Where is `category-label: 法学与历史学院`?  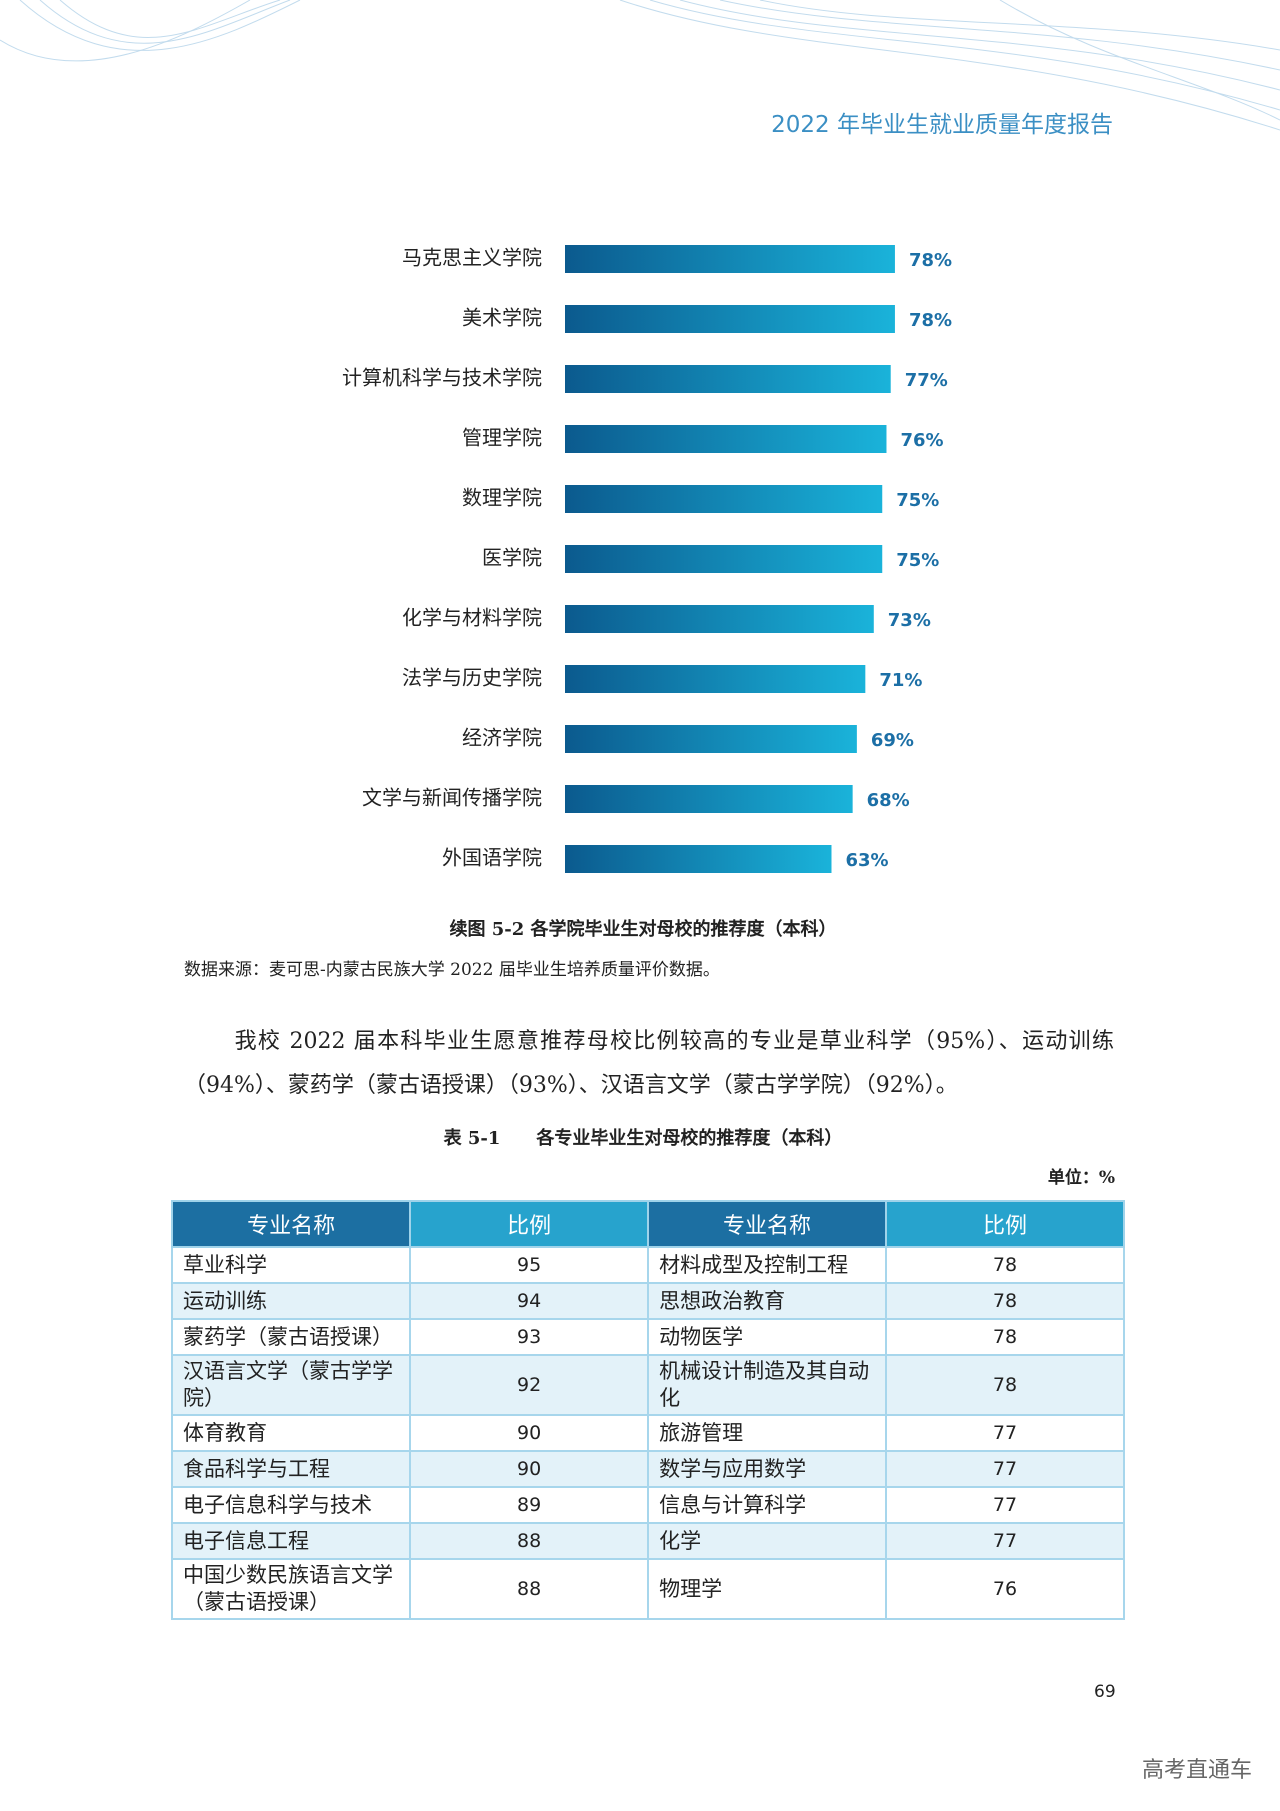
category-label: 法学与历史学院 is located at coordinates (472, 678).